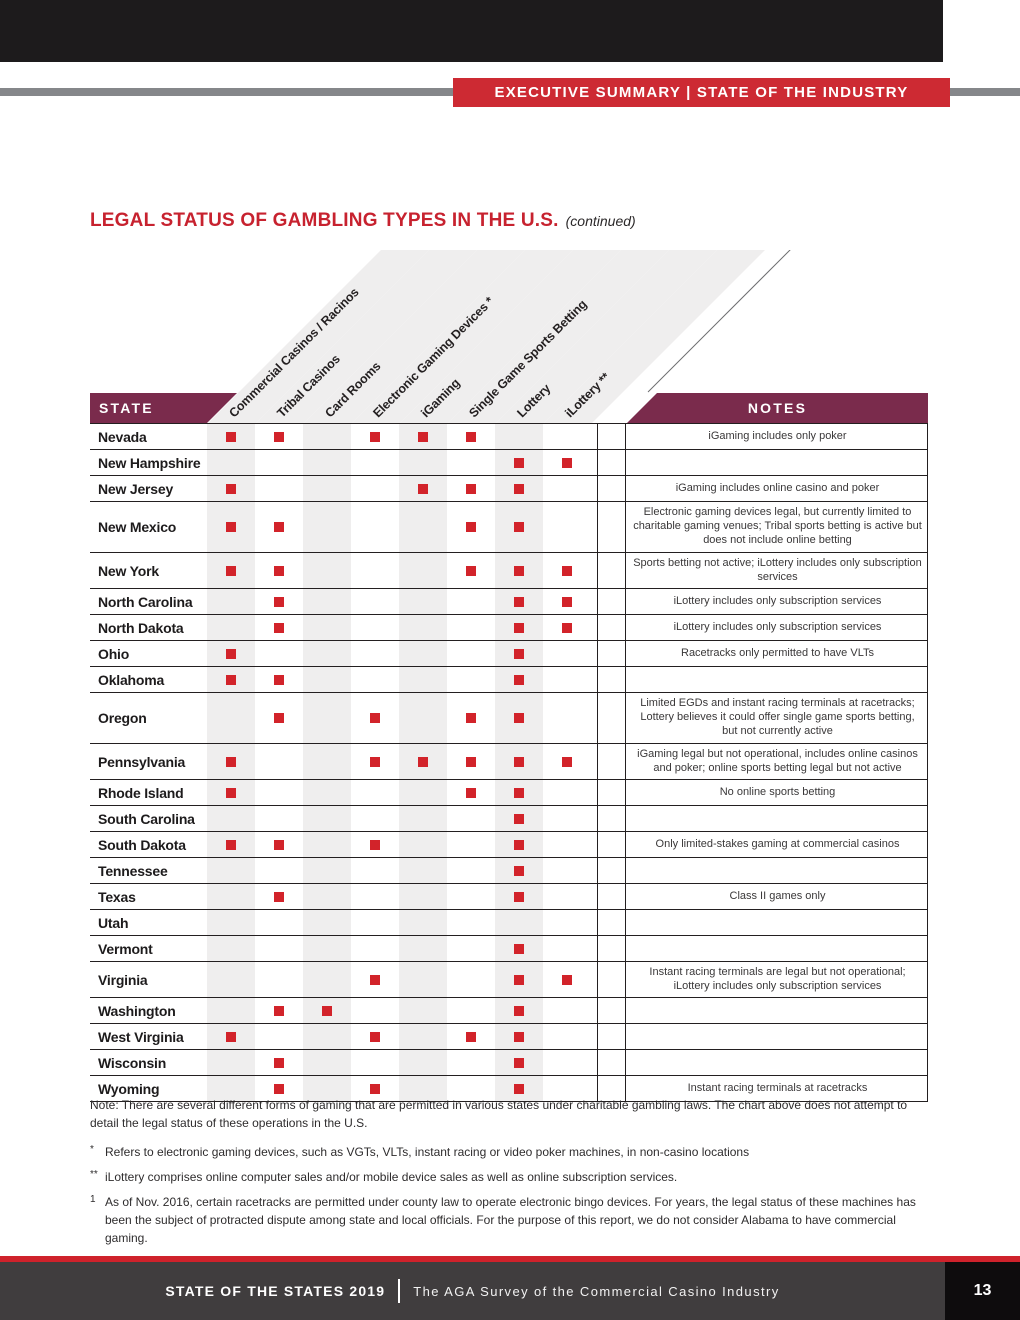  Describe the element at coordinates (509, 437) in the screenshot. I see `table-row: Nevada iGaming includes only poker` at that location.